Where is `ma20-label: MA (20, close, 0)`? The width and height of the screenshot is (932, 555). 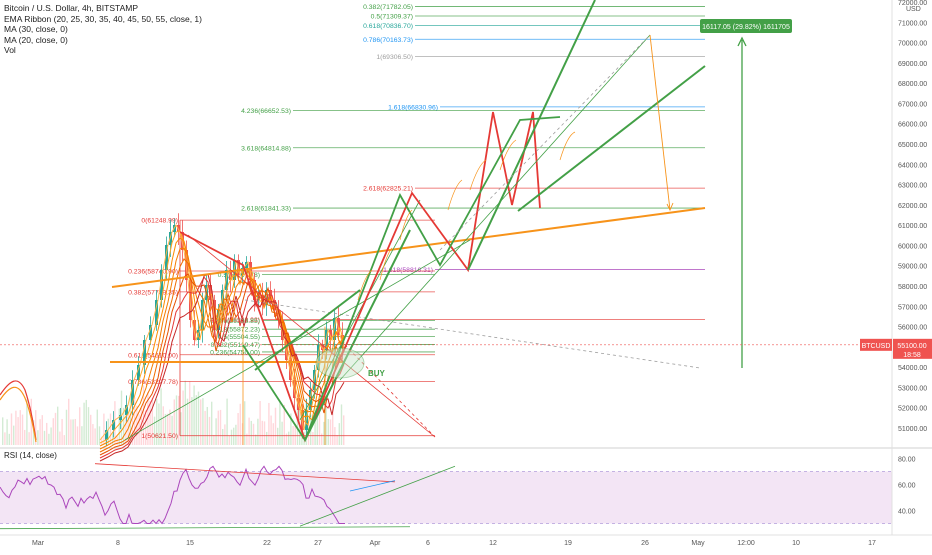 ma20-label: MA (20, close, 0) is located at coordinates (36, 39).